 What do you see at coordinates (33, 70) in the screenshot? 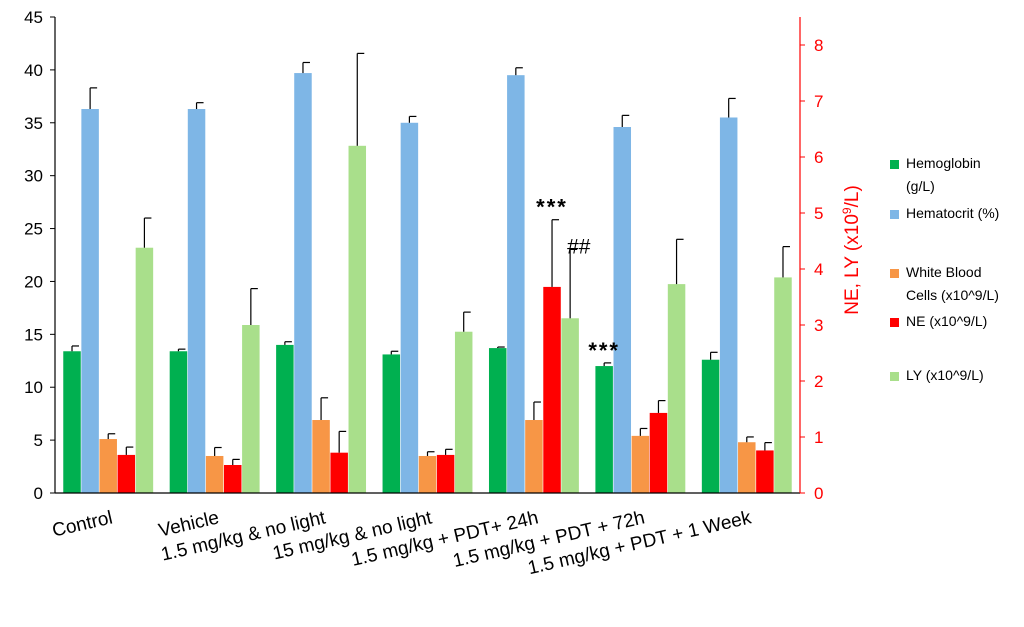
I see `left-axis-tick-label: 40` at bounding box center [33, 70].